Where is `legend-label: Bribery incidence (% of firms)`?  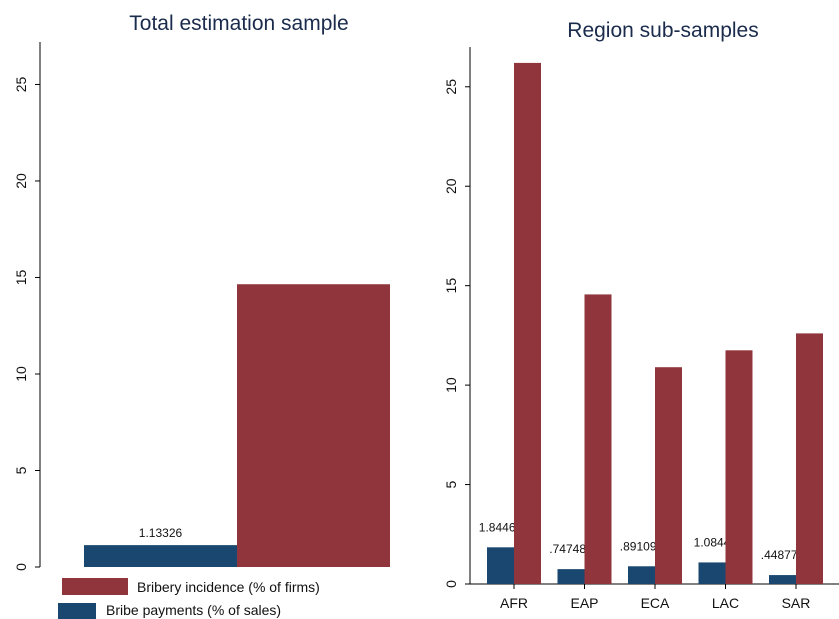 legend-label: Bribery incidence (% of firms) is located at coordinates (228, 587).